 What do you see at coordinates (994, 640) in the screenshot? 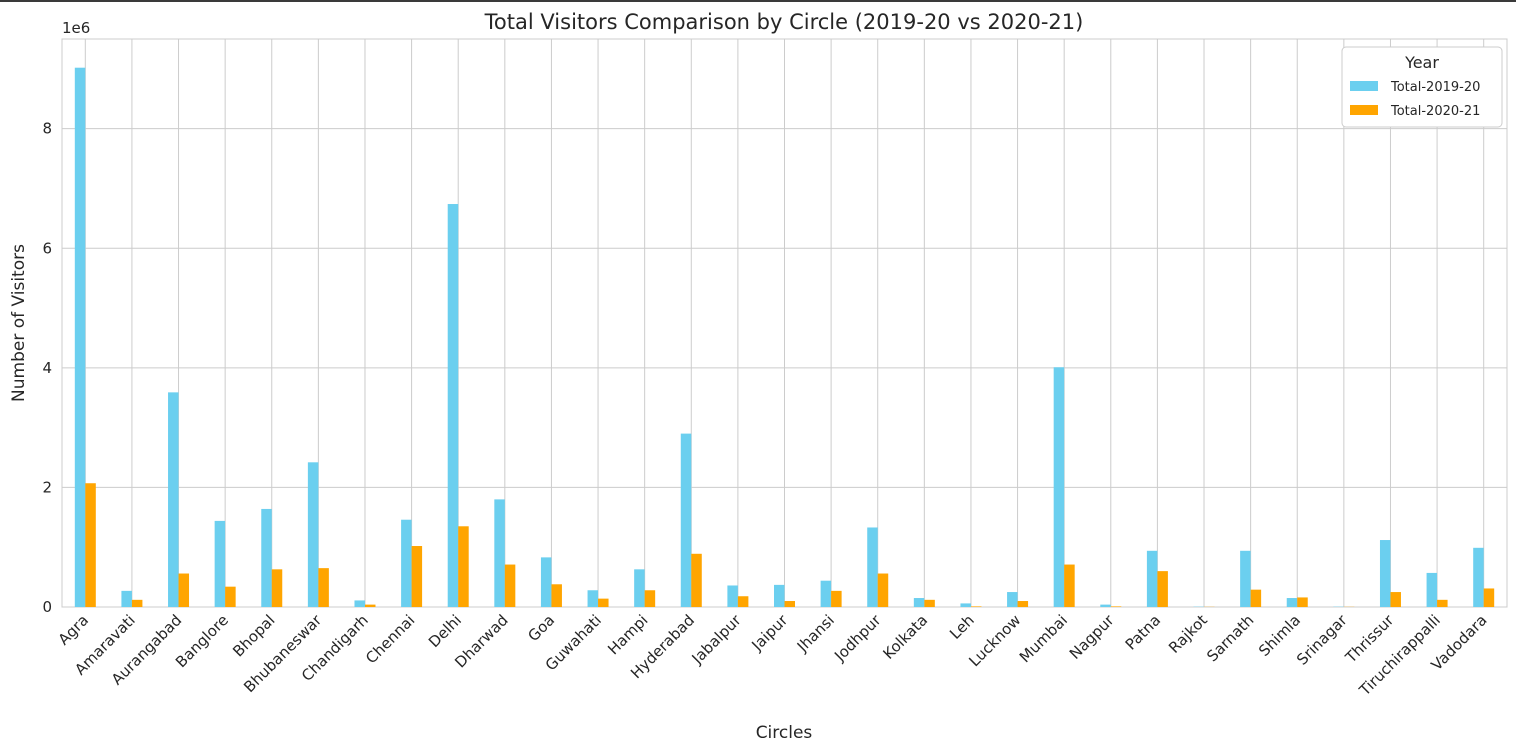
I see `x-tick-label: Lucknow` at bounding box center [994, 640].